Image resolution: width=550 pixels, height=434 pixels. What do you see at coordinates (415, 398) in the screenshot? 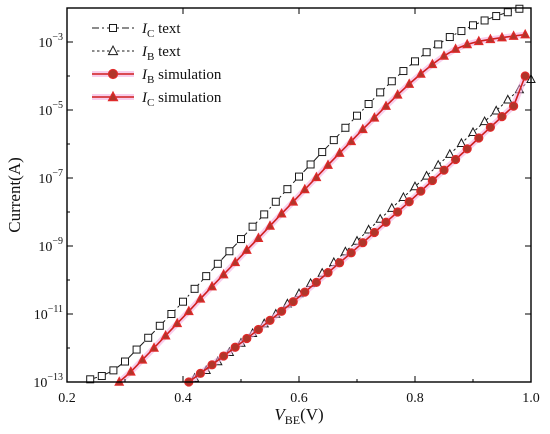
I see `x-tick-label: 0.8` at bounding box center [415, 398].